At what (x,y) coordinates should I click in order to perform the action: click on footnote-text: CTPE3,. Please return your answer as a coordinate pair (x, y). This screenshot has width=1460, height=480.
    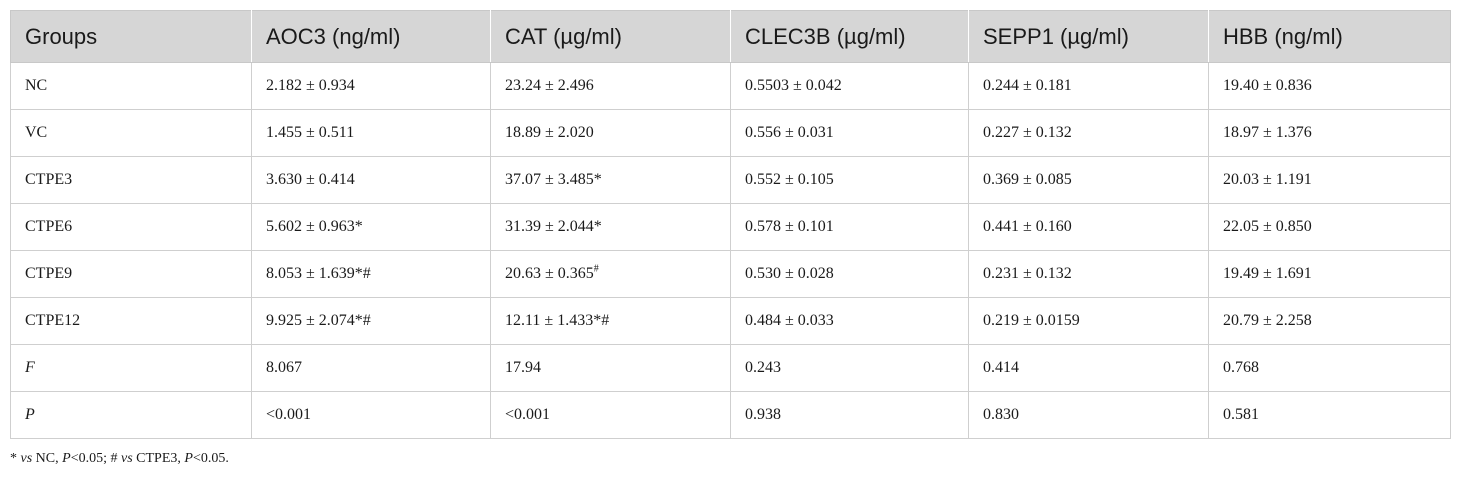
    Looking at the image, I should click on (158, 458).